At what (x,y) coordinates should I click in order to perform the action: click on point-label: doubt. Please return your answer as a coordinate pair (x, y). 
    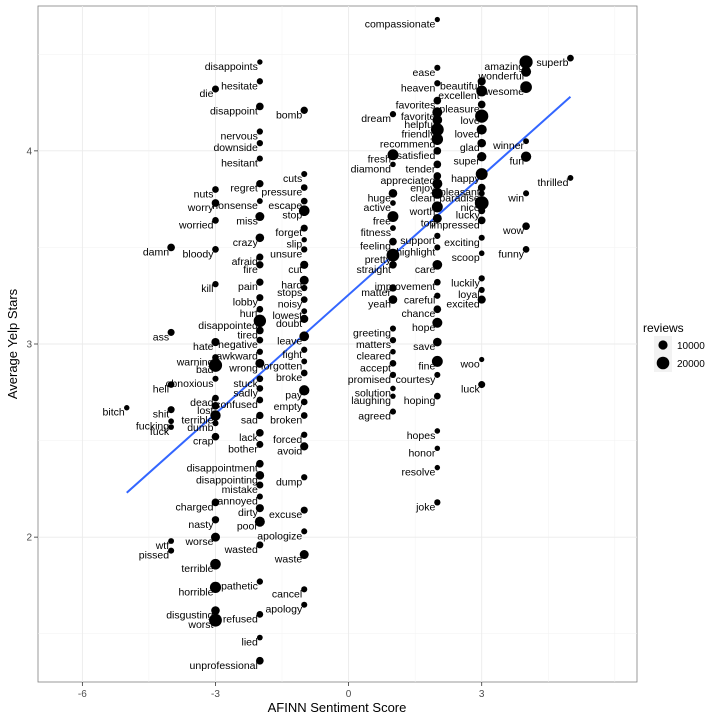
    Looking at the image, I should click on (289, 324).